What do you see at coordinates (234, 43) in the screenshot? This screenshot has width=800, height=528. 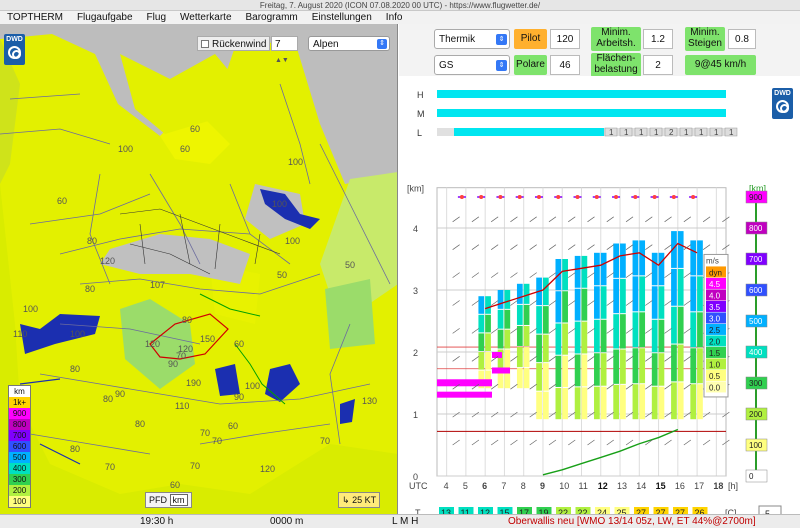 I see `tailwind-checkbox: Rückenwind` at bounding box center [234, 43].